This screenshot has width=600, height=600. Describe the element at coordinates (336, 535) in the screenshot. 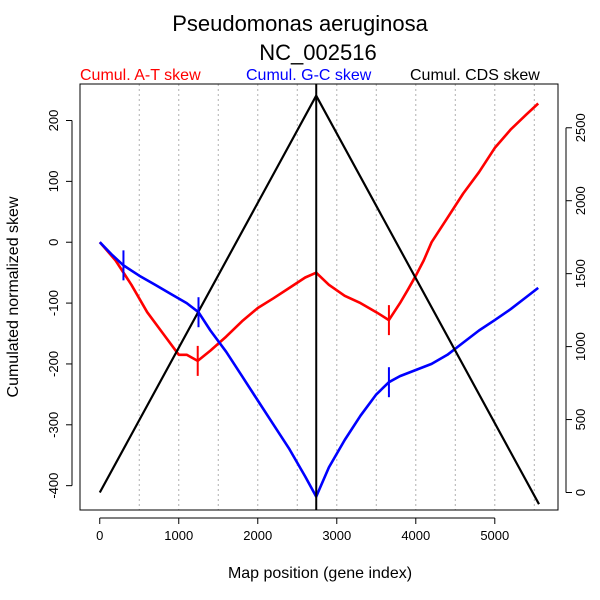

I see `x-tick-label: 3000` at that location.